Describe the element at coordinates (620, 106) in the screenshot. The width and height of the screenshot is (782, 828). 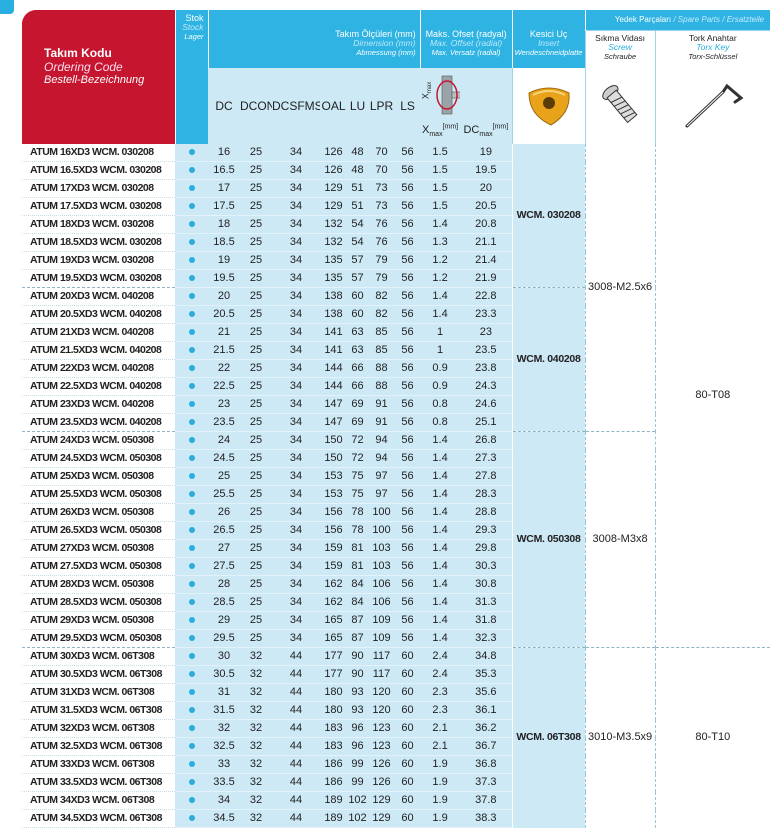
I see `screw-image` at that location.